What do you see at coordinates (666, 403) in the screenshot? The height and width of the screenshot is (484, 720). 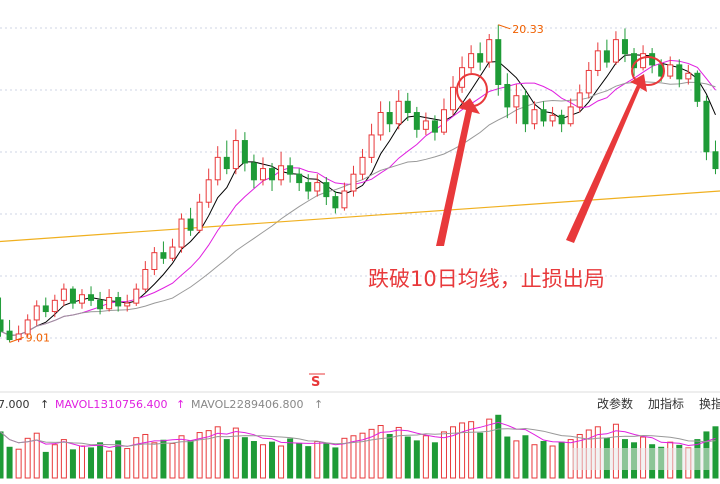 I see `add-indicator-button: 加指标` at bounding box center [666, 403].